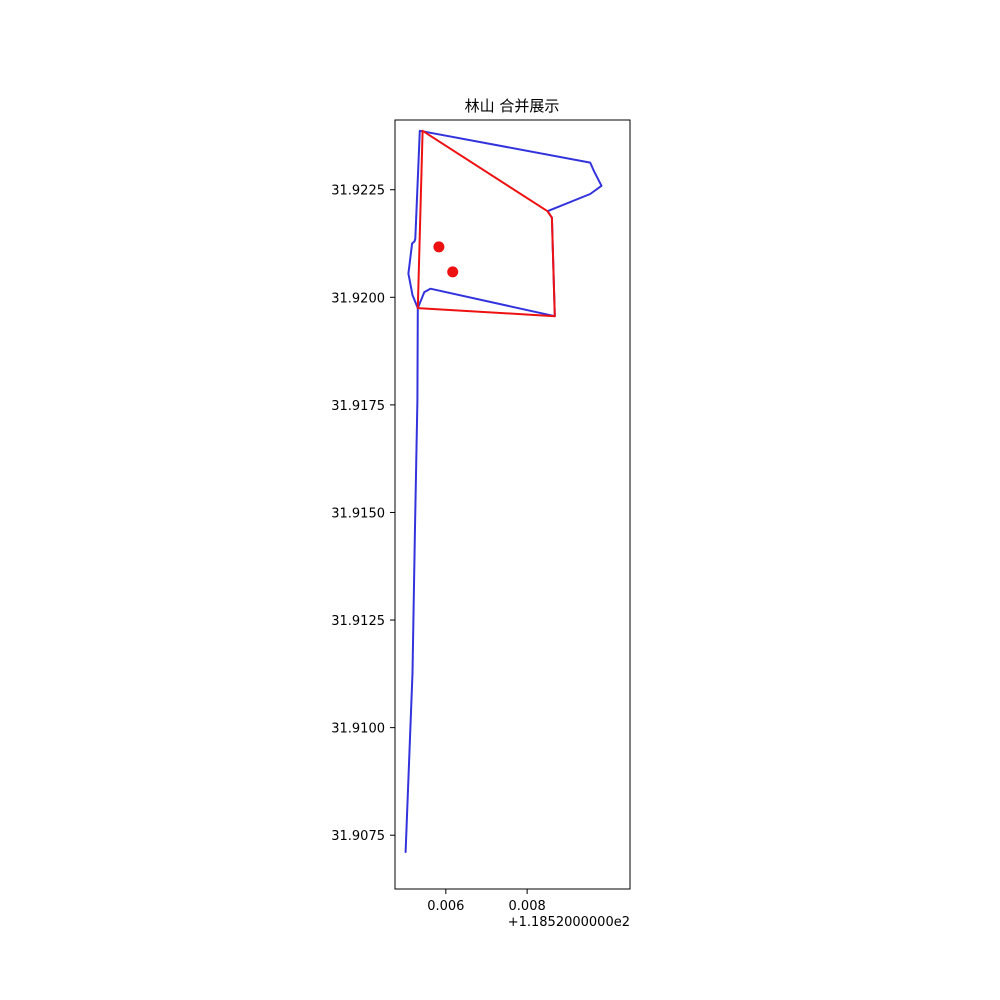  What do you see at coordinates (358, 729) in the screenshot?
I see `y-tick-label: 31.9100` at bounding box center [358, 729].